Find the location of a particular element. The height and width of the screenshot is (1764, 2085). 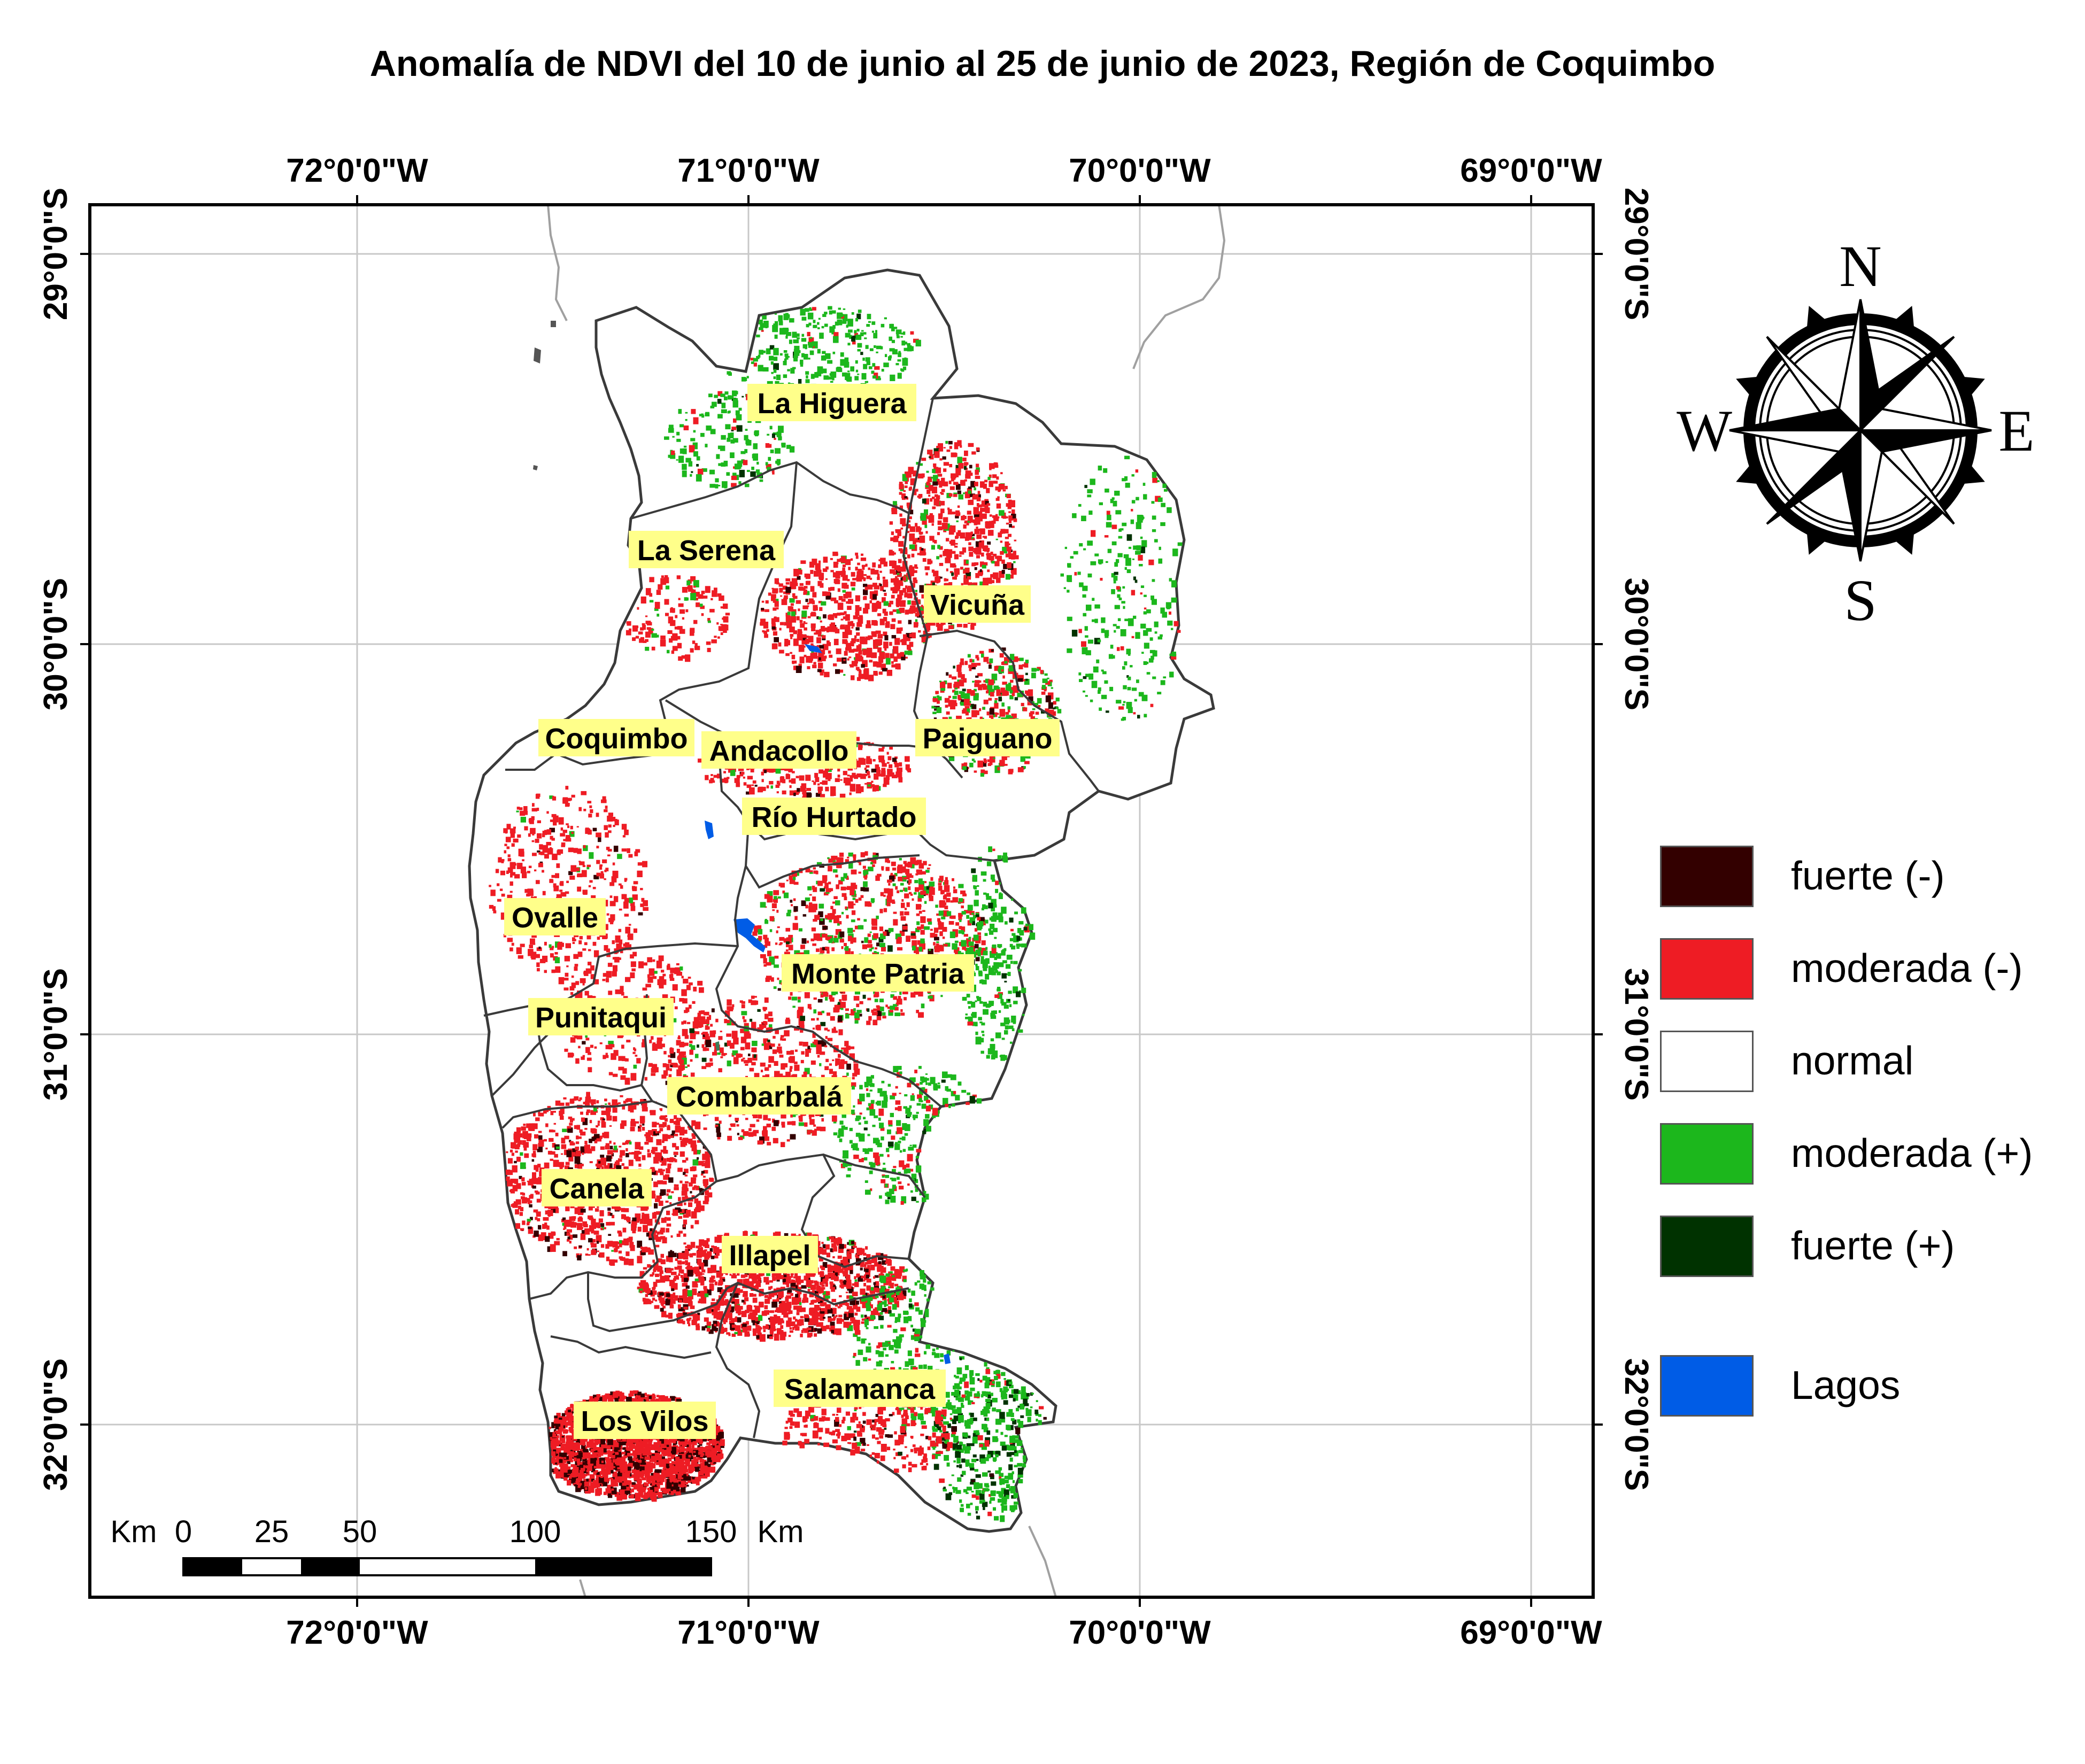

lat-label-right: 29°0'0"S is located at coordinates (1636, 254).